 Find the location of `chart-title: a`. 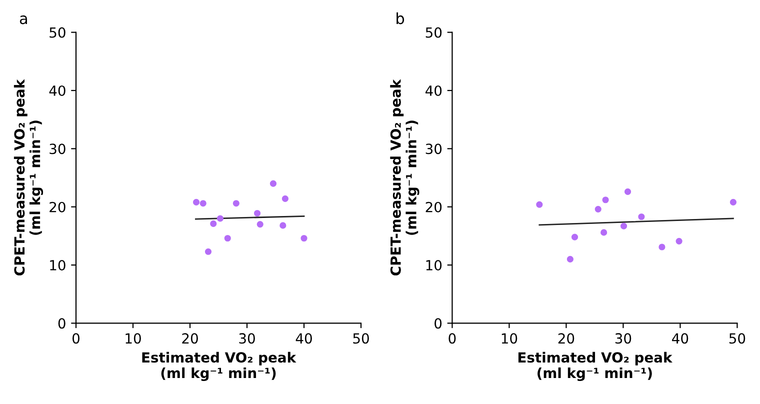

chart-title: a is located at coordinates (23, 19).